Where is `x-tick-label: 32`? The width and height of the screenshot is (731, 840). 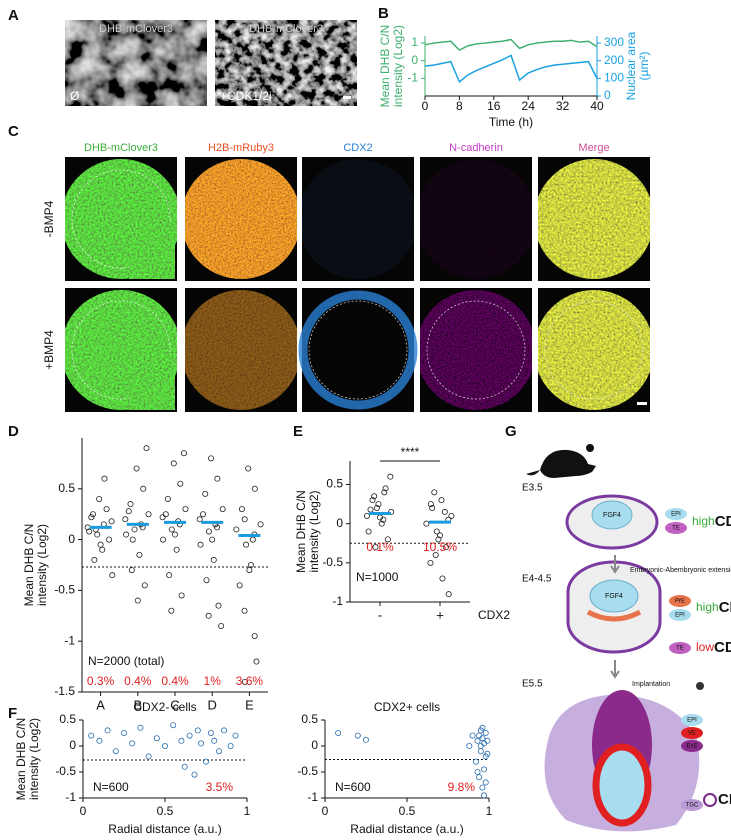 x-tick-label: 32 is located at coordinates (563, 106).